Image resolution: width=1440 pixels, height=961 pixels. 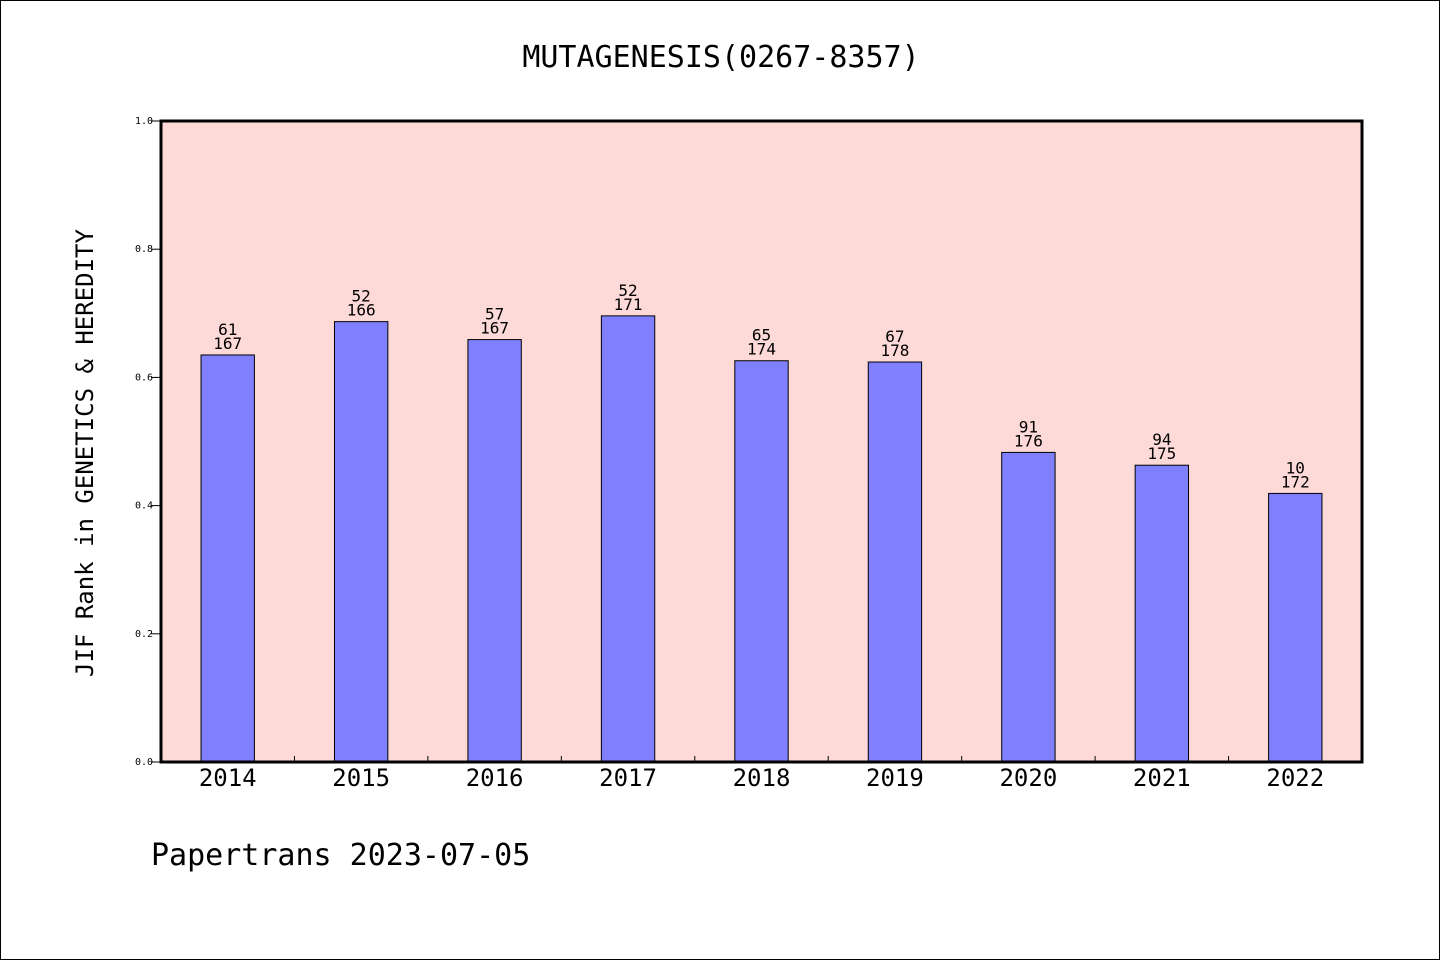 I want to click on y-tick-label: 0.4, so click(x=144, y=506).